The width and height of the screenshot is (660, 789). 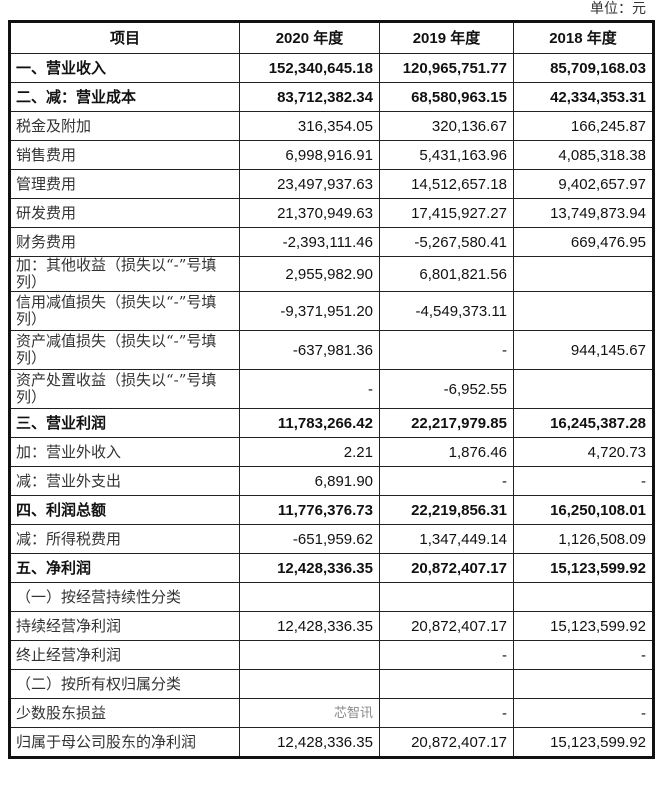 What do you see at coordinates (309, 539) in the screenshot?
I see `value-2020: -651,959.62` at bounding box center [309, 539].